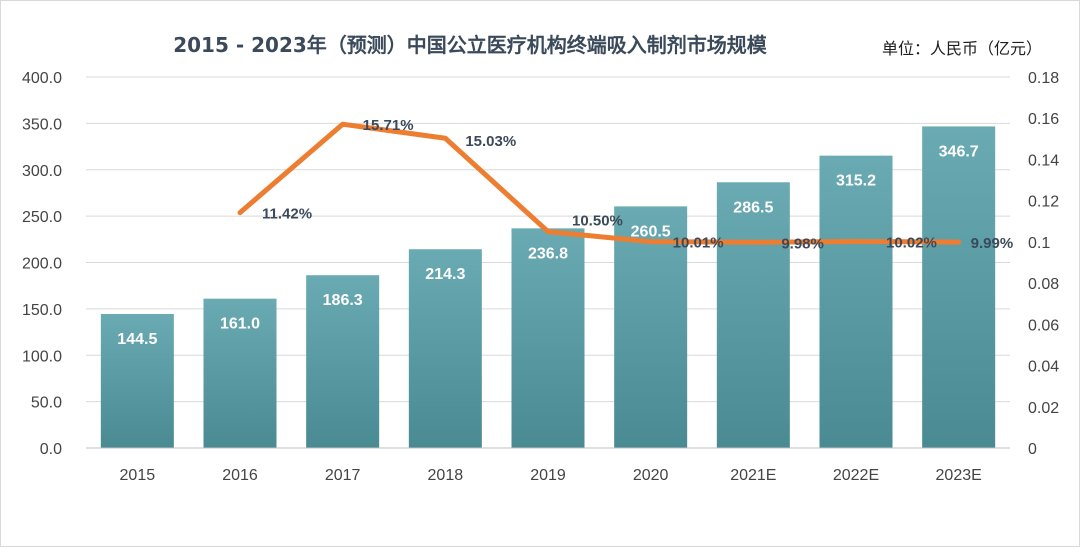 Image resolution: width=1080 pixels, height=547 pixels. What do you see at coordinates (959, 287) in the screenshot?
I see `bar-2023E` at bounding box center [959, 287].